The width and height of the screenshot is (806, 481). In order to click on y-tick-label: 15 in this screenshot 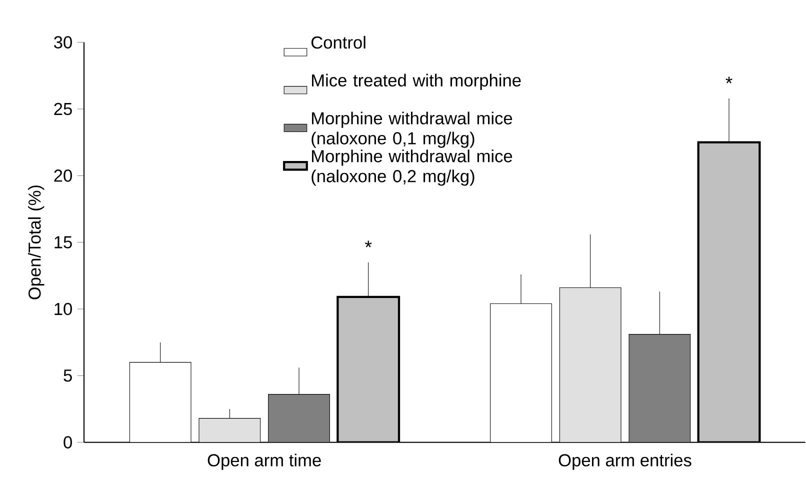, I will do `click(63, 242)`.